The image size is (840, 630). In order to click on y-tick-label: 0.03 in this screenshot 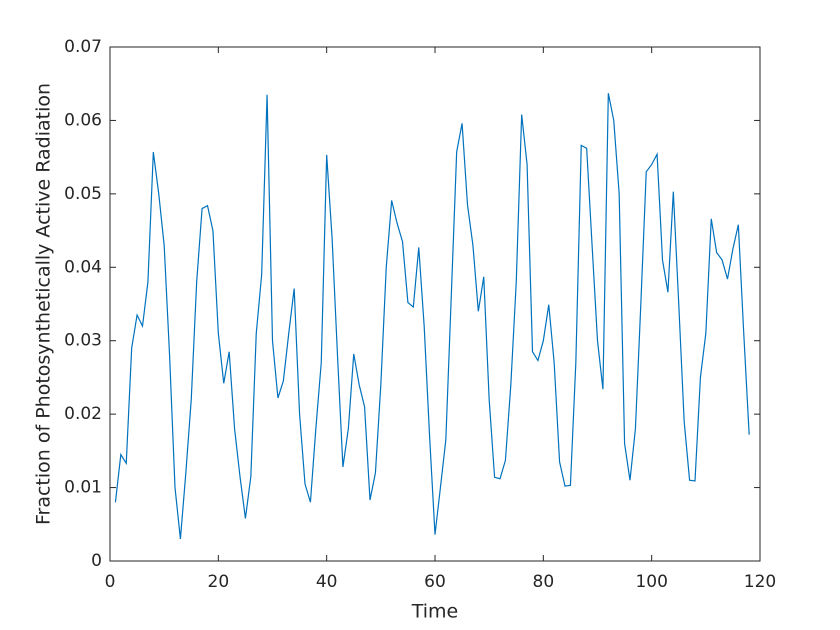, I will do `click(83, 341)`.